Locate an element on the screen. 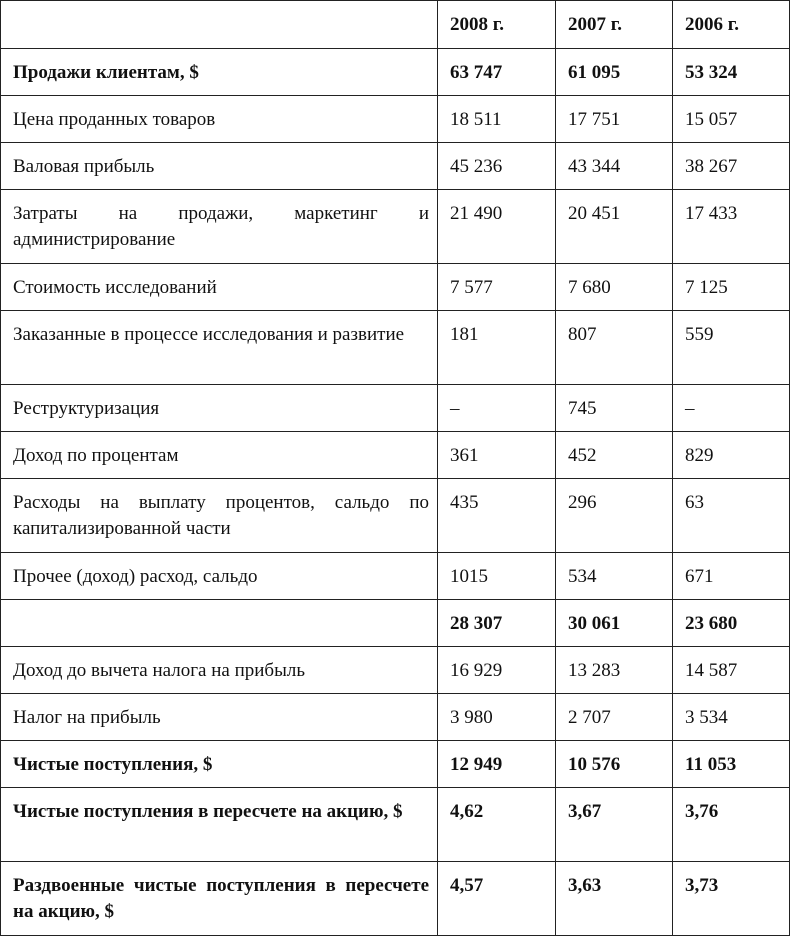  row-value-2006: 559 is located at coordinates (731, 347).